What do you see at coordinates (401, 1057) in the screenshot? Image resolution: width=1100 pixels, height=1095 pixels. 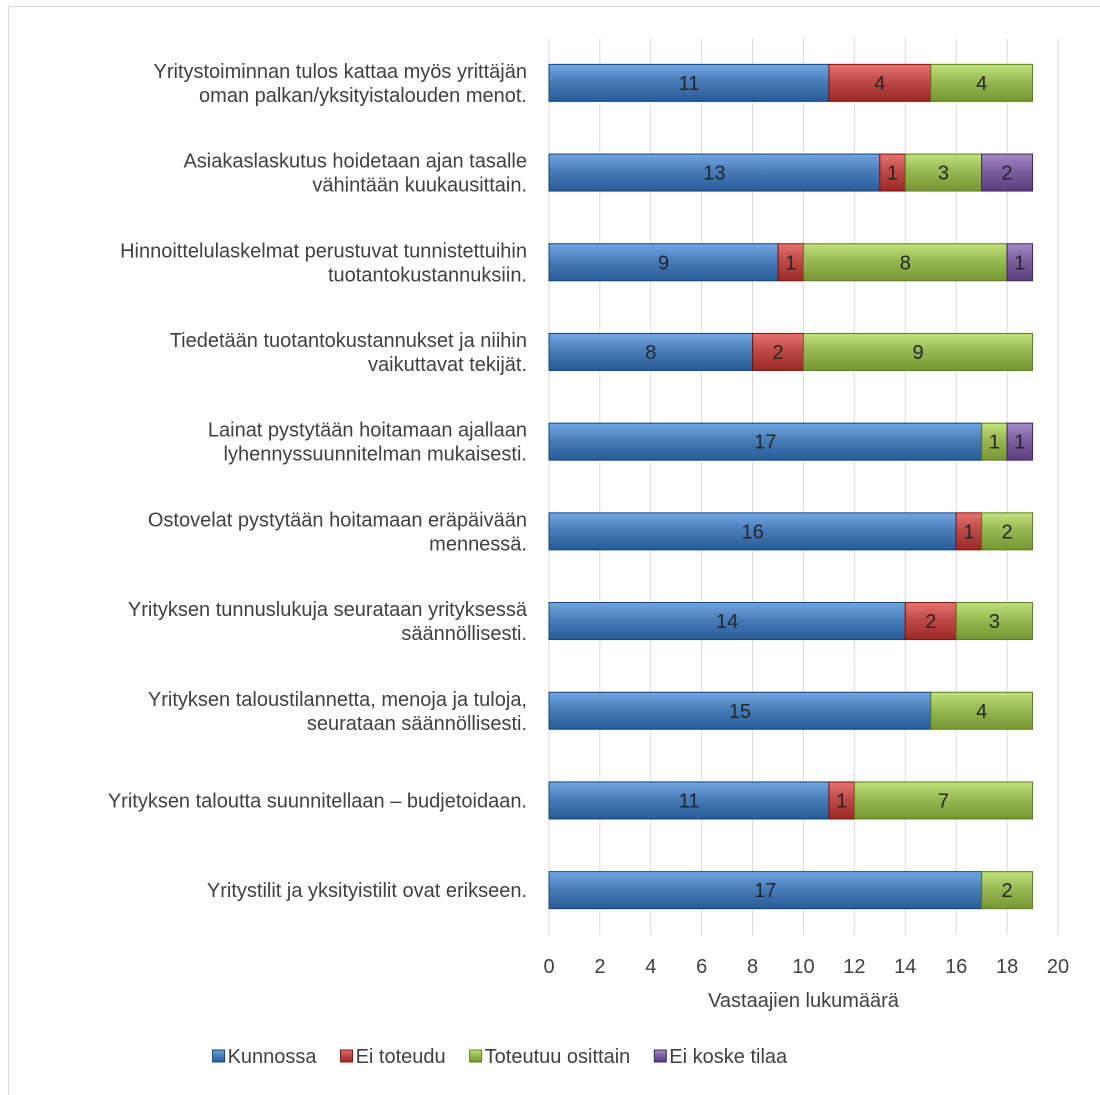 I see `legend-label: Ei toteudu` at bounding box center [401, 1057].